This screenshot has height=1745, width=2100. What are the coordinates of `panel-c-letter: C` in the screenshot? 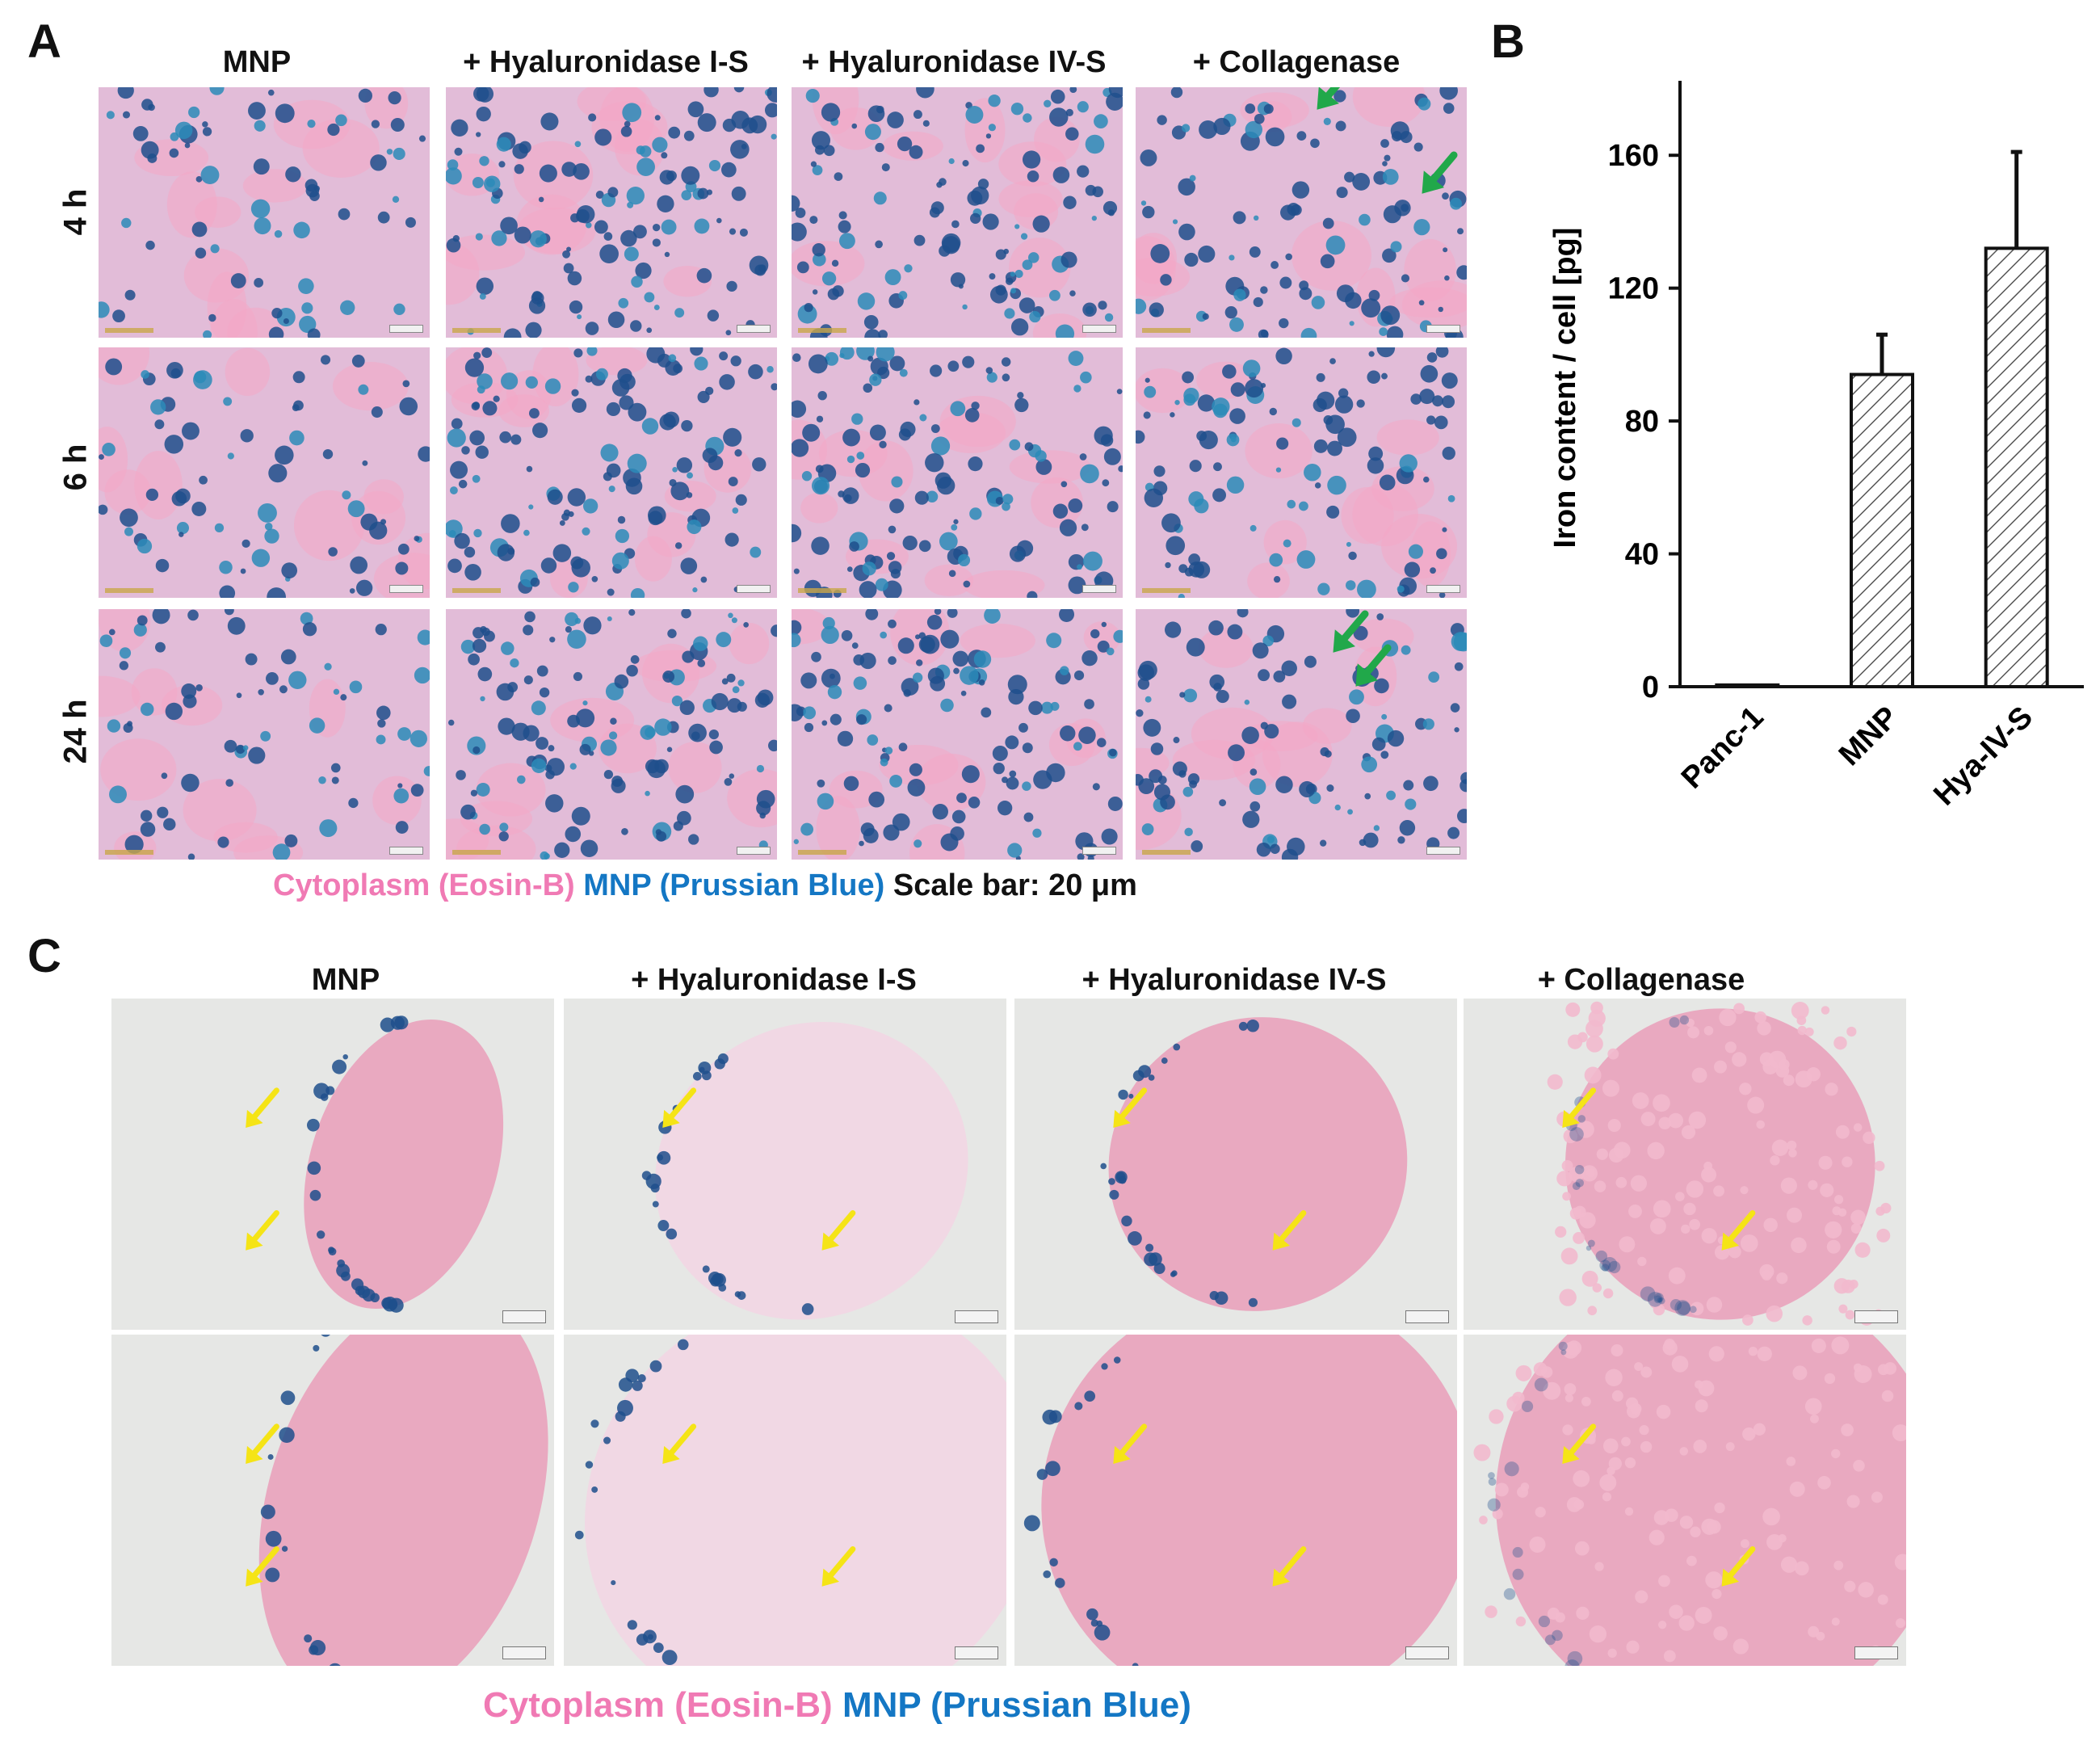 It's located at (44, 956).